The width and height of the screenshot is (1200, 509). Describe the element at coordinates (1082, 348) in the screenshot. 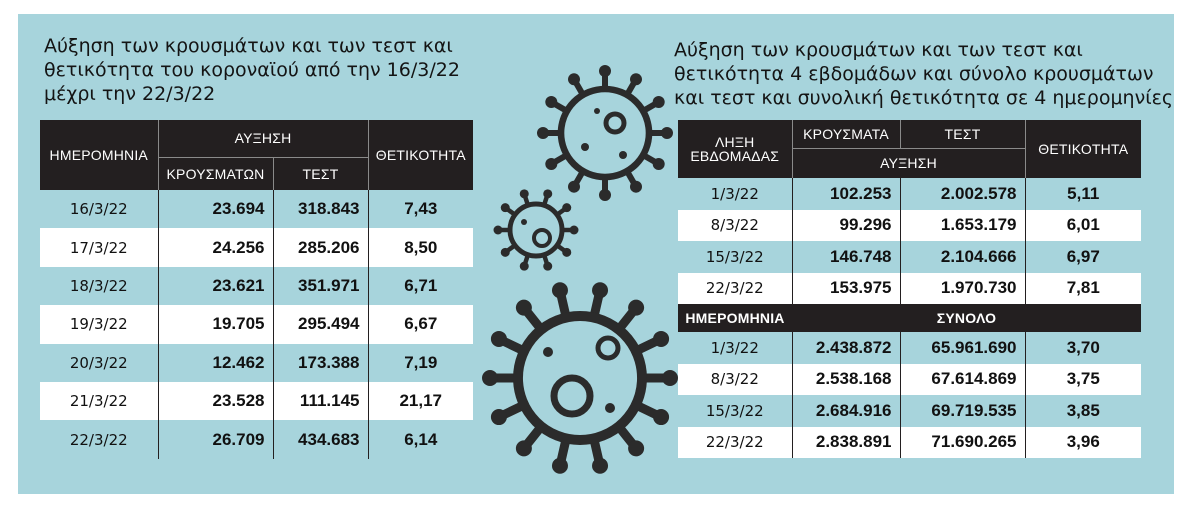

I see `cell-positivity: 3,70` at that location.